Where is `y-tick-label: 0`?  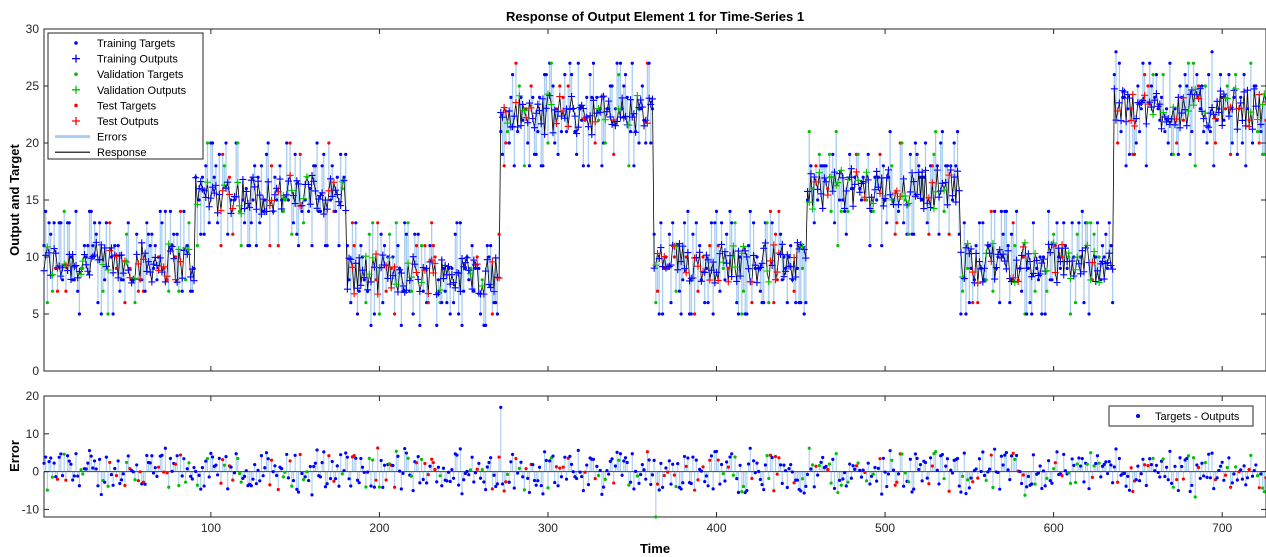 y-tick-label: 0 is located at coordinates (35, 472).